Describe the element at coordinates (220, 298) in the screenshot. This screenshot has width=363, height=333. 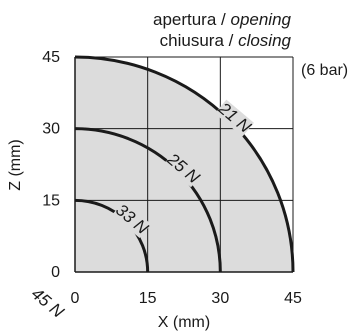
I see `x-tick-label: 30` at that location.